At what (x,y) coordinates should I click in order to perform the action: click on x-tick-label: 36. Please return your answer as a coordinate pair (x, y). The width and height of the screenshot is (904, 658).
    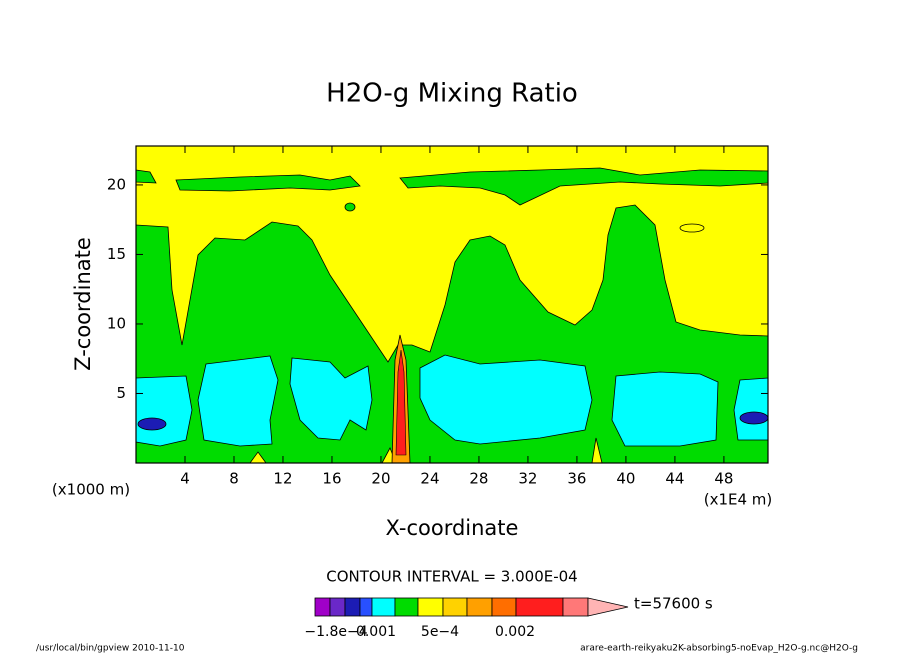
    Looking at the image, I should click on (576, 479).